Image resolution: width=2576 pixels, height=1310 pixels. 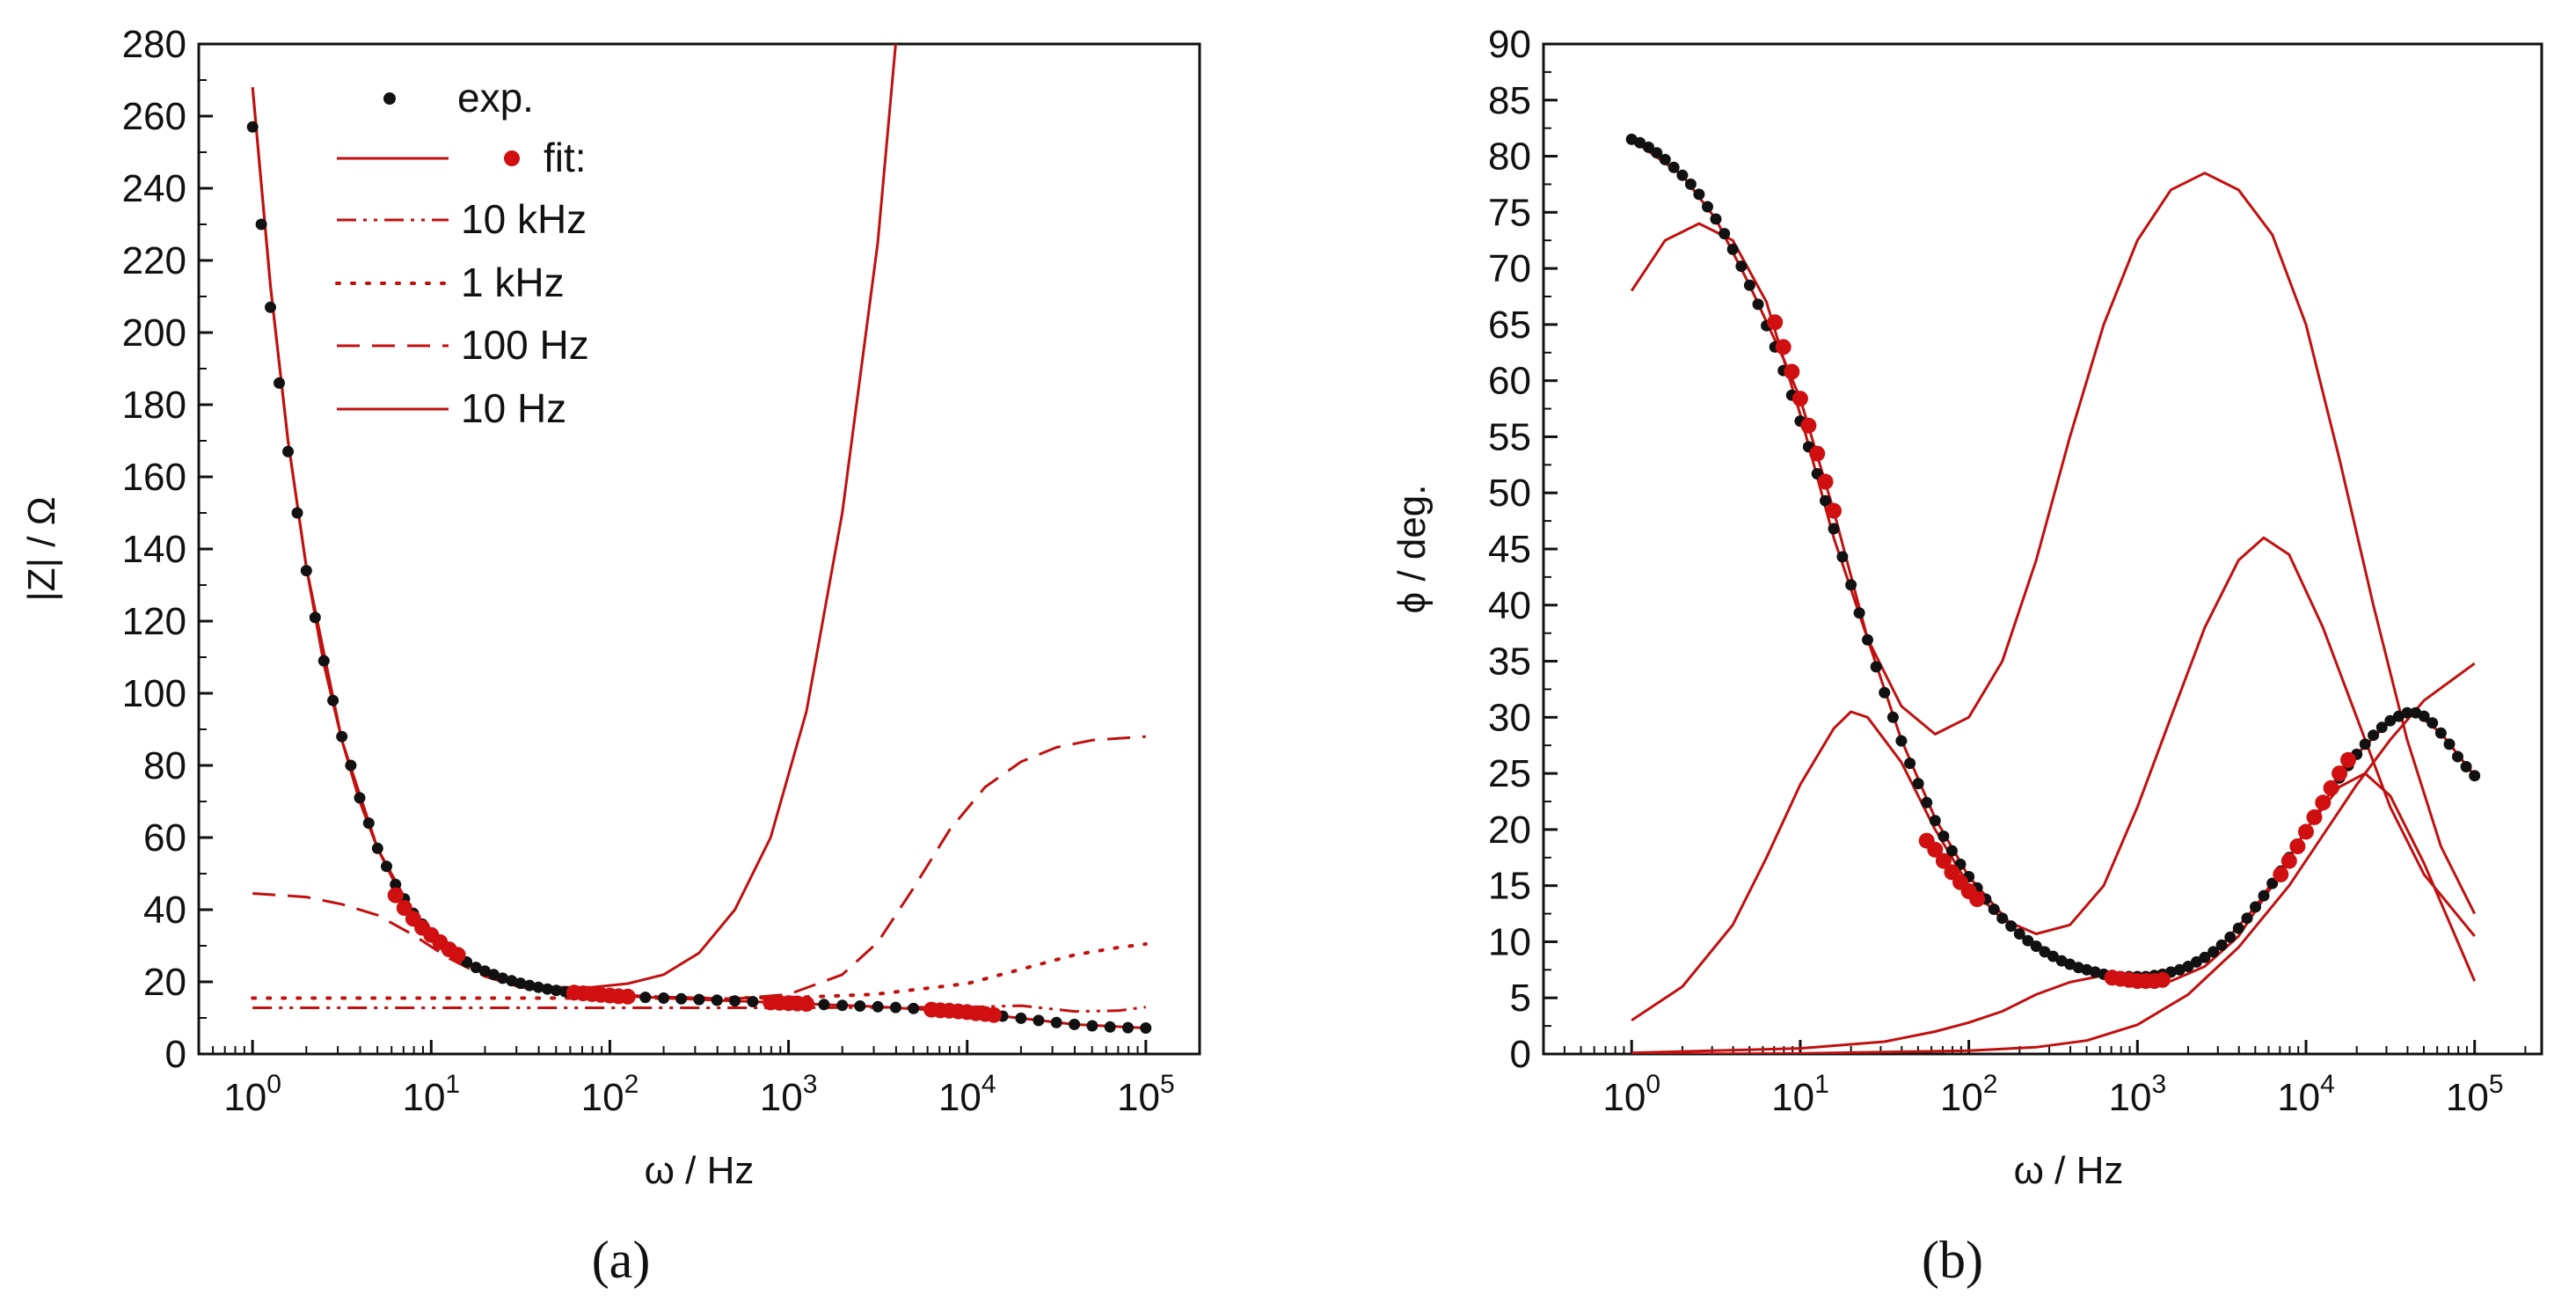 I want to click on legend-item-10hz: 10 Hz, so click(x=452, y=408).